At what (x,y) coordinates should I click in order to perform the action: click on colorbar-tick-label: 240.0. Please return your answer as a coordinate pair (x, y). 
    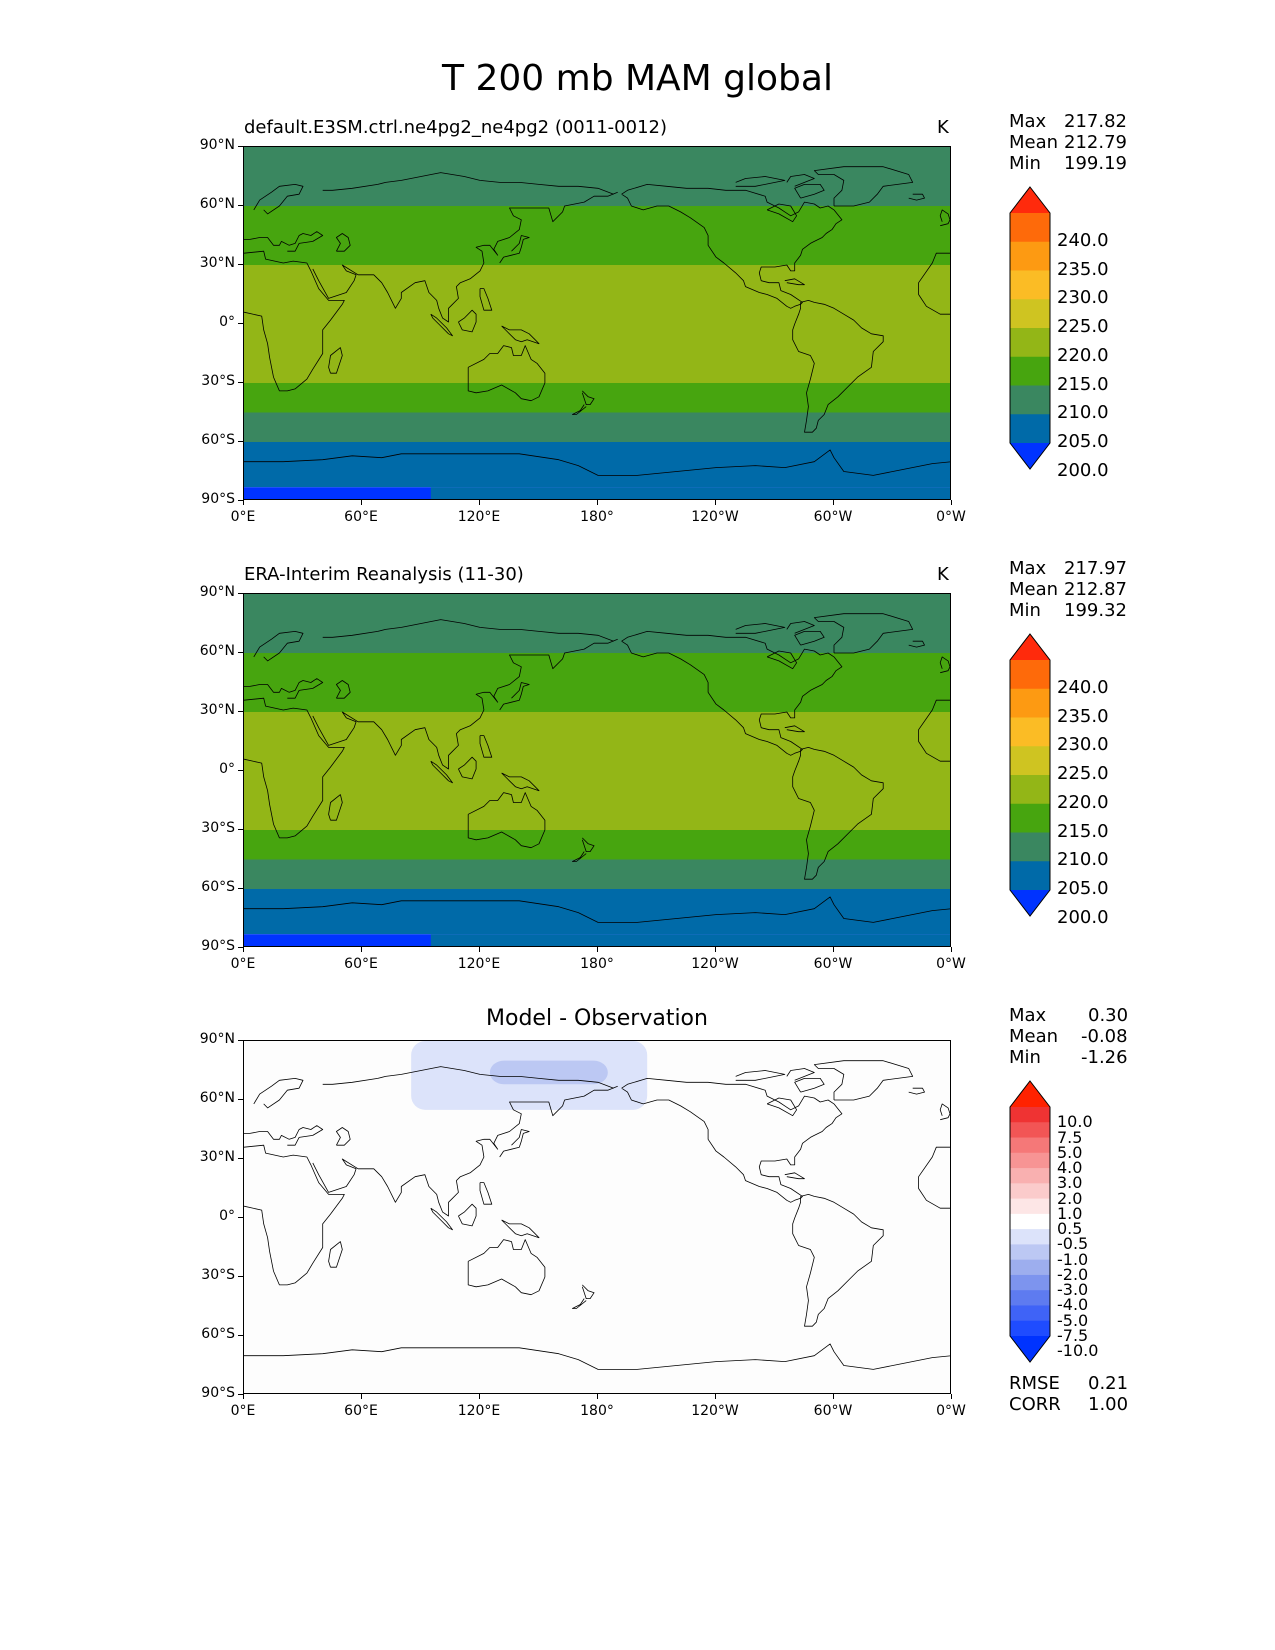
    Looking at the image, I should click on (1083, 240).